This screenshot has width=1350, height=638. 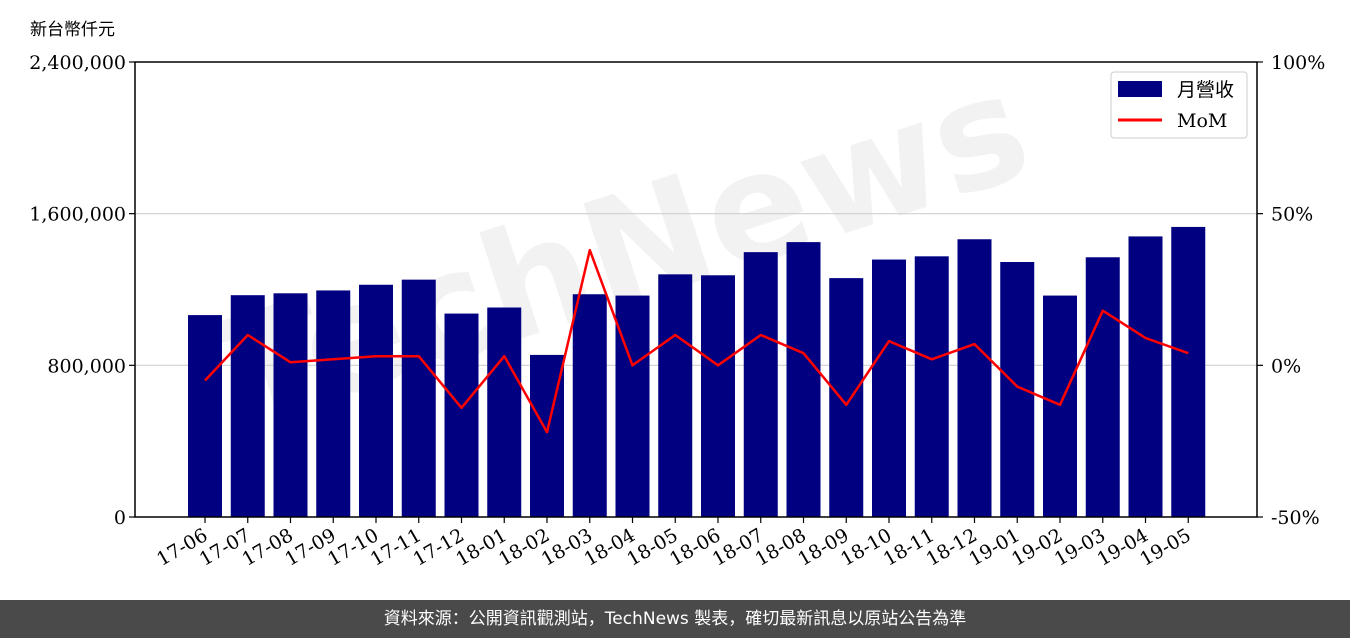 What do you see at coordinates (1140, 89) in the screenshot?
I see `legend-bar-swatch` at bounding box center [1140, 89].